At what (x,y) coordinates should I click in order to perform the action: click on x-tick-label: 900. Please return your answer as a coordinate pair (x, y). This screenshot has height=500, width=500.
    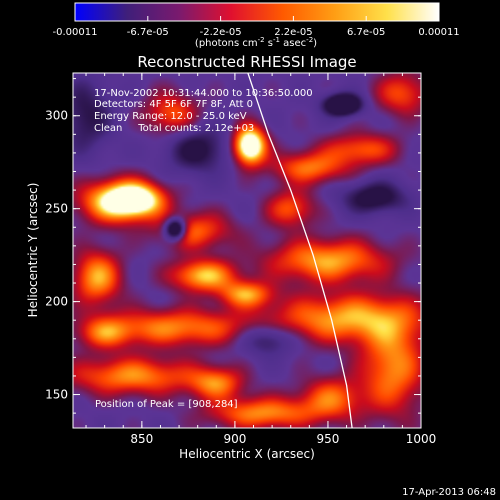
    Looking at the image, I should click on (234, 439).